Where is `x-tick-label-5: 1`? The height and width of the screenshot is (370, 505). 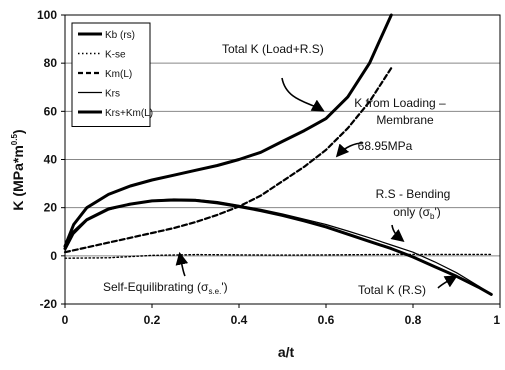
x-tick-label-5: 1 is located at coordinates (496, 320).